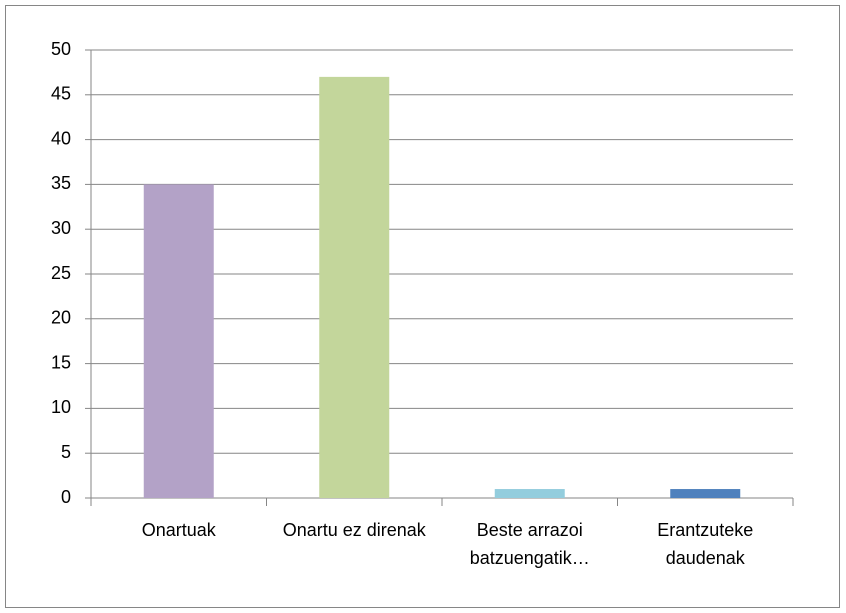 Image resolution: width=846 pixels, height=613 pixels. What do you see at coordinates (705, 544) in the screenshot?
I see `x-tick-label: Erantzuteke daudenak` at bounding box center [705, 544].